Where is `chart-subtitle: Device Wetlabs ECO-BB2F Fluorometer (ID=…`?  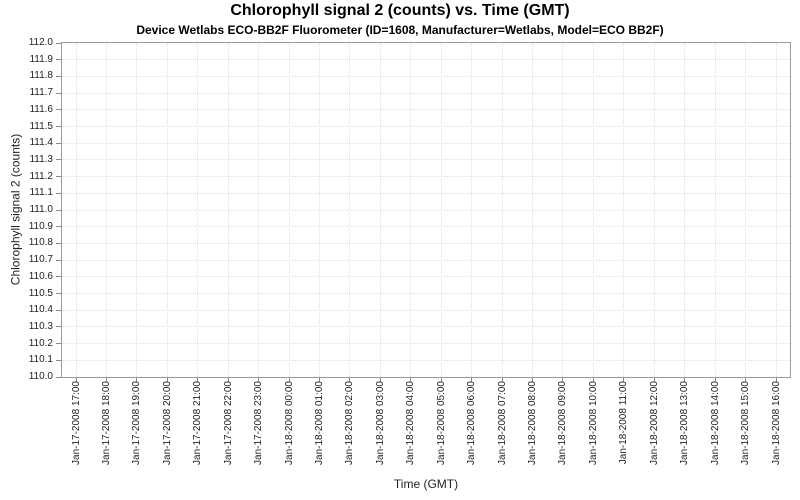 chart-subtitle: Device Wetlabs ECO-BB2F Fluorometer (ID=… is located at coordinates (400, 30).